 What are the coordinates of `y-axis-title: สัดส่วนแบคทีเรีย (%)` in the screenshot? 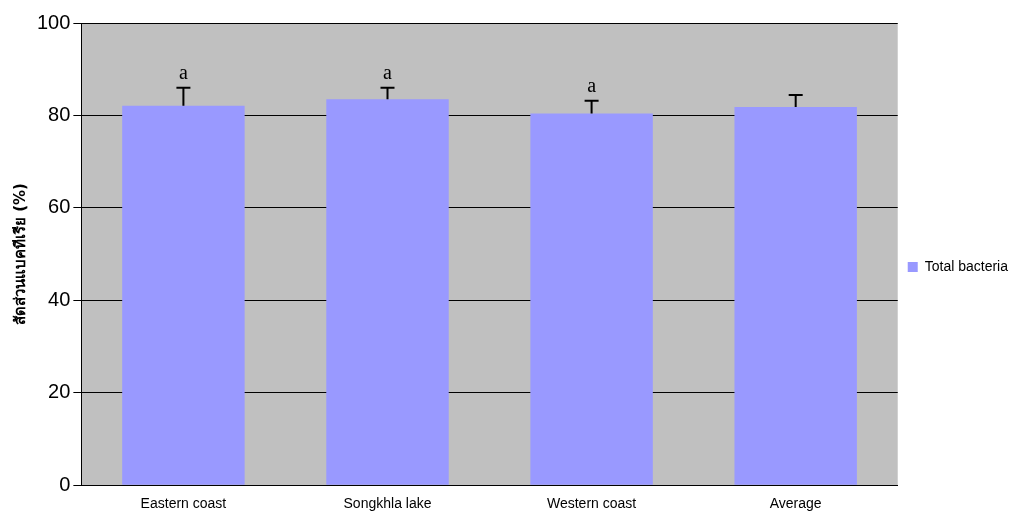 It's located at (19, 254).